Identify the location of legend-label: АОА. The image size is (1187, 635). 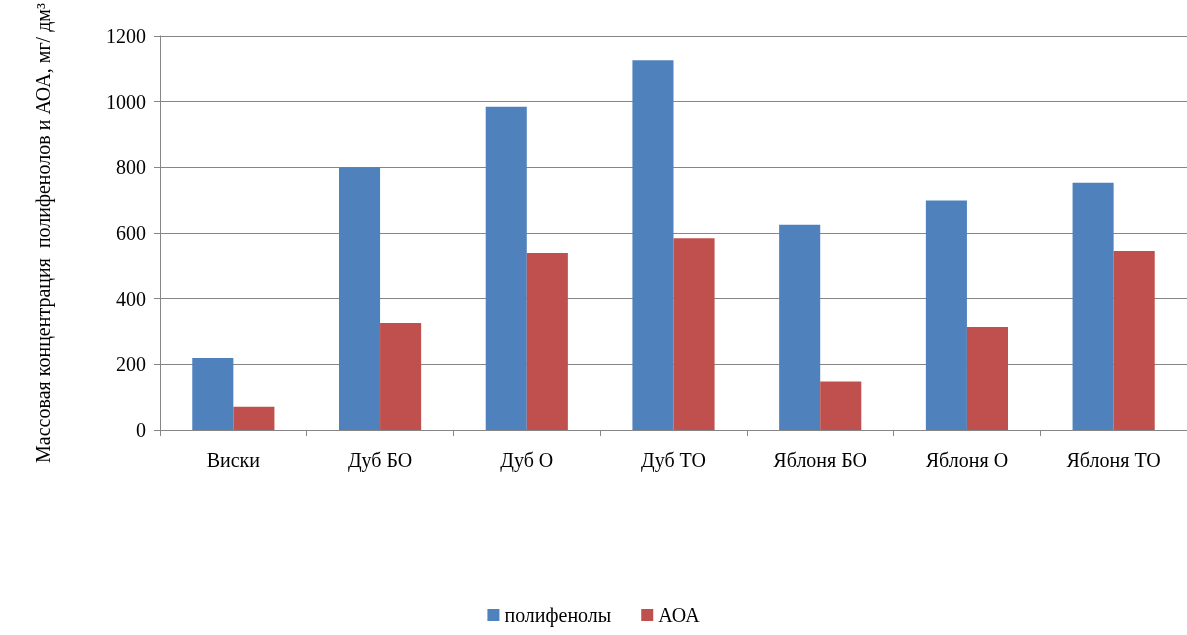
(679, 615).